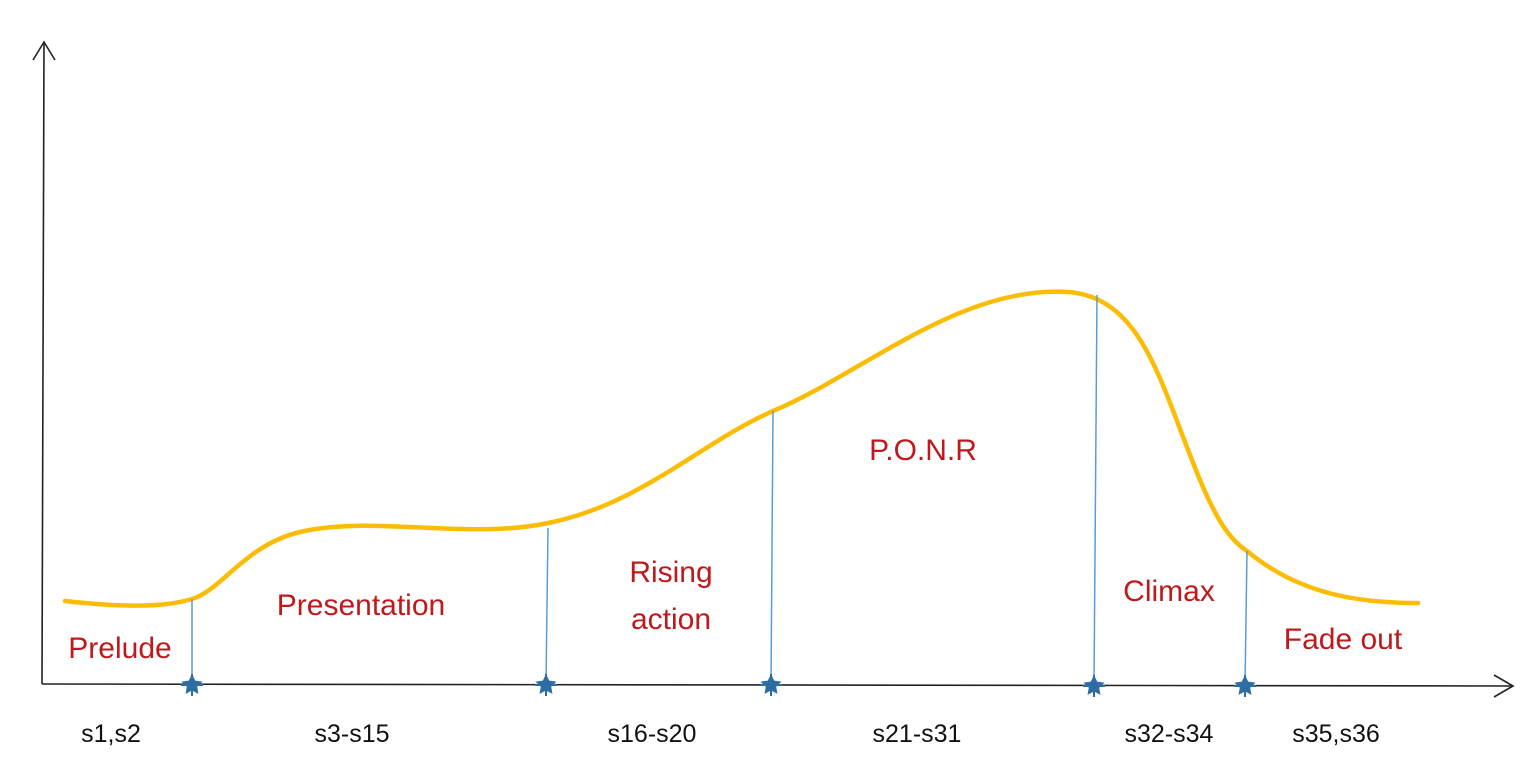 Image resolution: width=1534 pixels, height=777 pixels. What do you see at coordinates (43, 363) in the screenshot?
I see `y-axis` at bounding box center [43, 363].